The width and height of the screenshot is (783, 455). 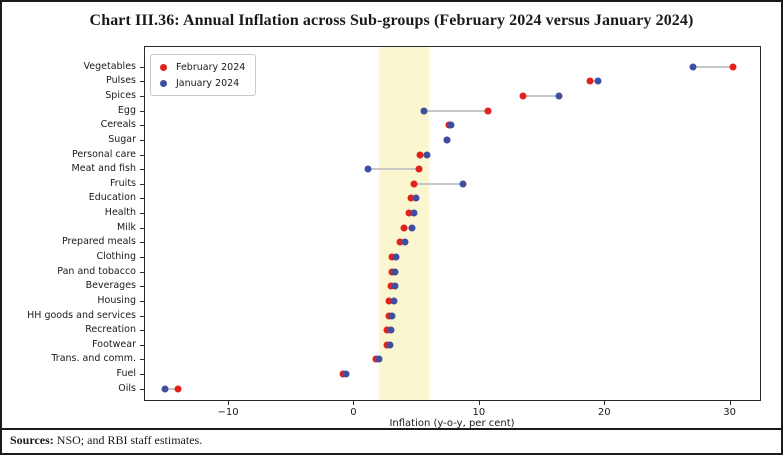 What do you see at coordinates (128, 440) in the screenshot?
I see `sources-text: NSO; and RBI staff estimates.` at bounding box center [128, 440].